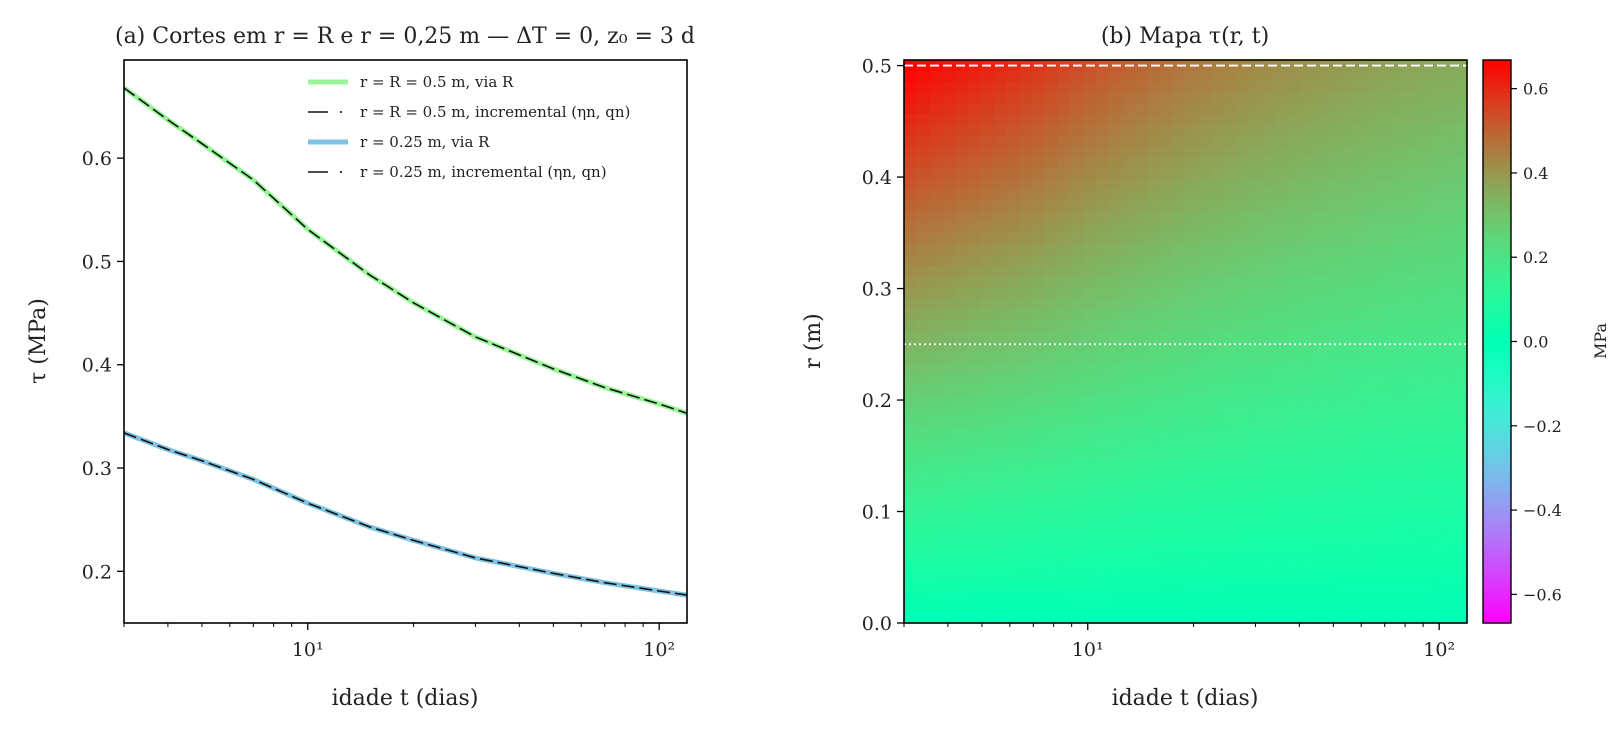 This screenshot has width=1622, height=735. Describe the element at coordinates (1542, 510) in the screenshot. I see `colorbar-tick-label: −0.4` at that location.